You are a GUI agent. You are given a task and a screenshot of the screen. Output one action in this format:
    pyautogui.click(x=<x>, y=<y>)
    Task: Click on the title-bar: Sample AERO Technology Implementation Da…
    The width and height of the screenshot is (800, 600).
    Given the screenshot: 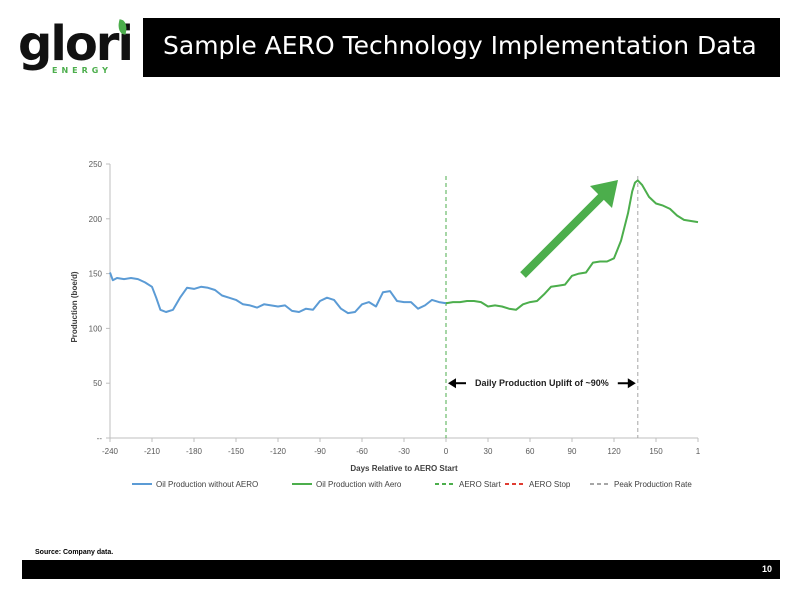 What is the action you would take?
    pyautogui.click(x=461, y=47)
    